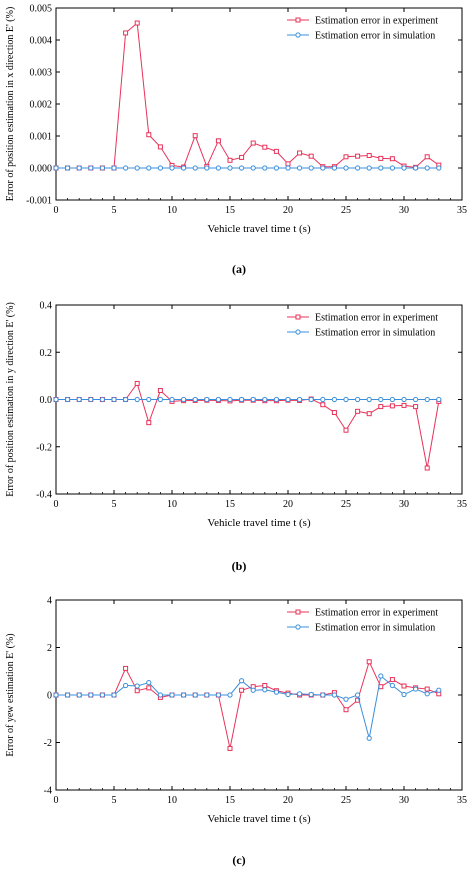  Describe the element at coordinates (41, 9) in the screenshot. I see `y-tick-label: 0.005` at that location.